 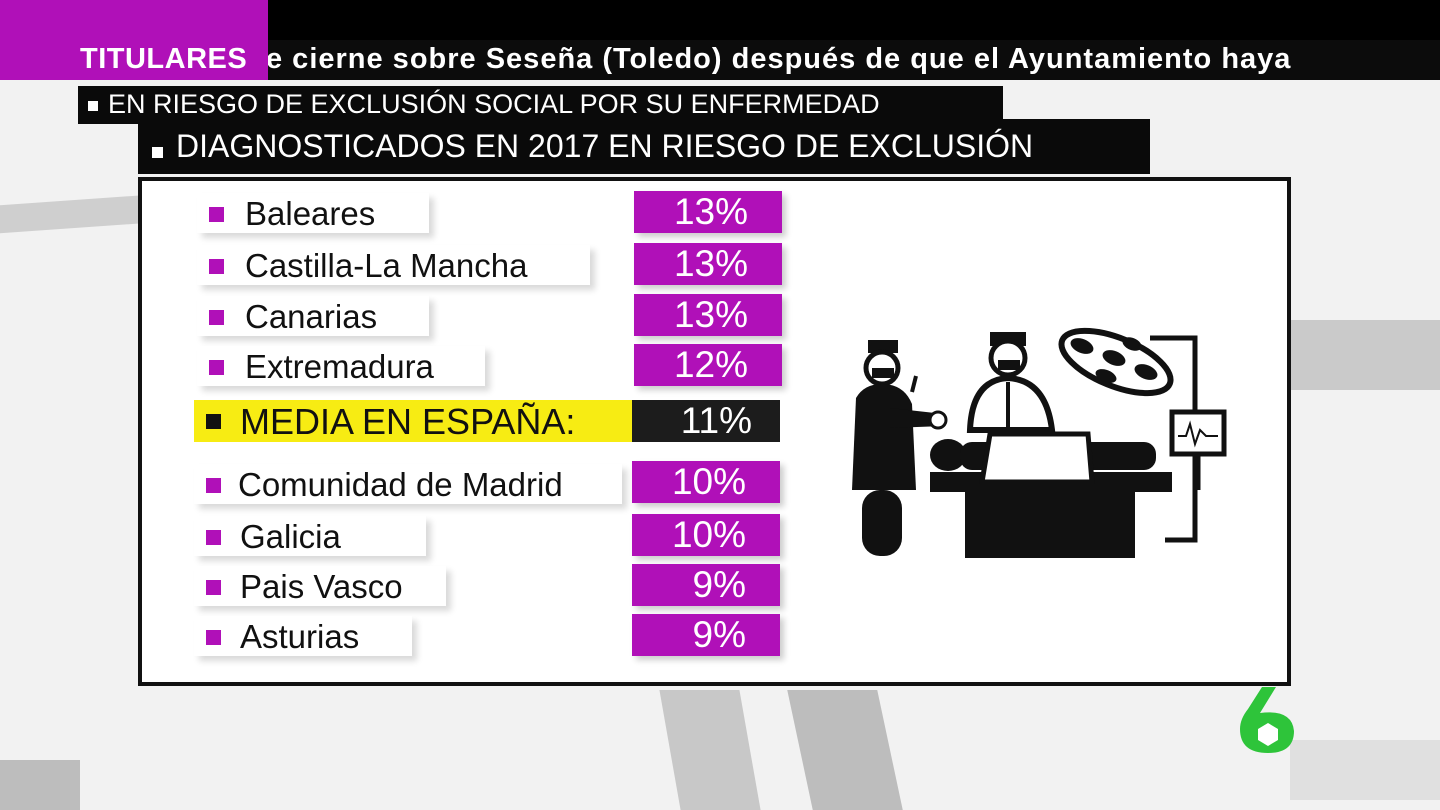 What do you see at coordinates (164, 59) in the screenshot?
I see `ticker-label: TITULARES` at bounding box center [164, 59].